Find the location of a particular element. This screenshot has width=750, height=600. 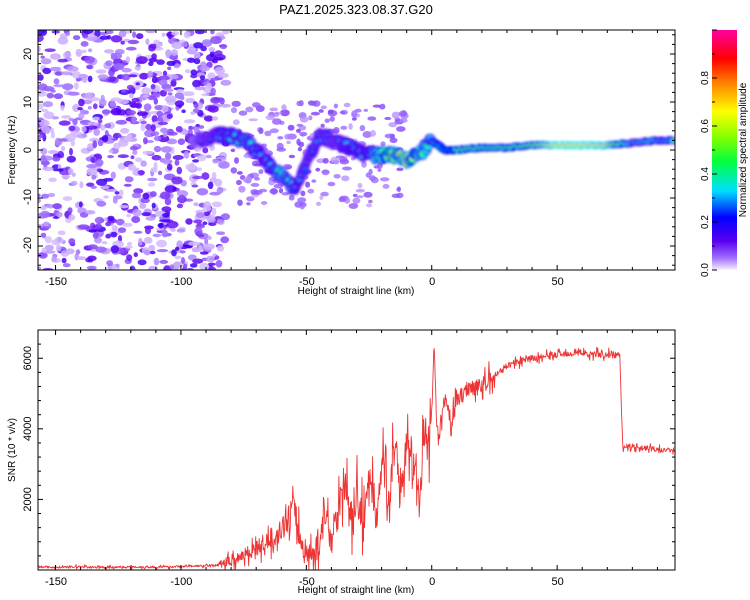

snr-xtick-label: -100 is located at coordinates (181, 582).